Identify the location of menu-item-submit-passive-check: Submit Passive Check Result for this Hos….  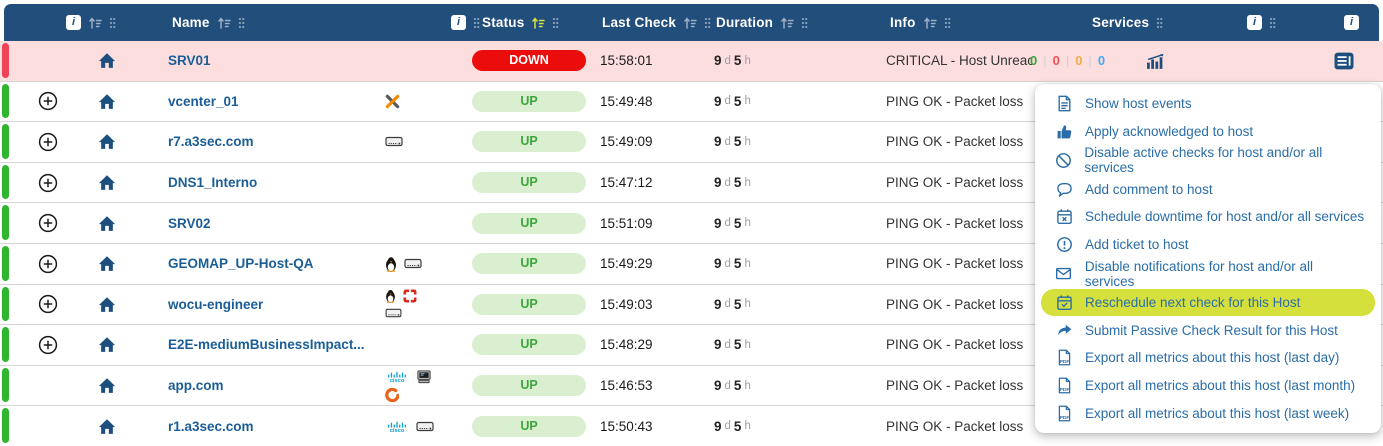
(1208, 330).